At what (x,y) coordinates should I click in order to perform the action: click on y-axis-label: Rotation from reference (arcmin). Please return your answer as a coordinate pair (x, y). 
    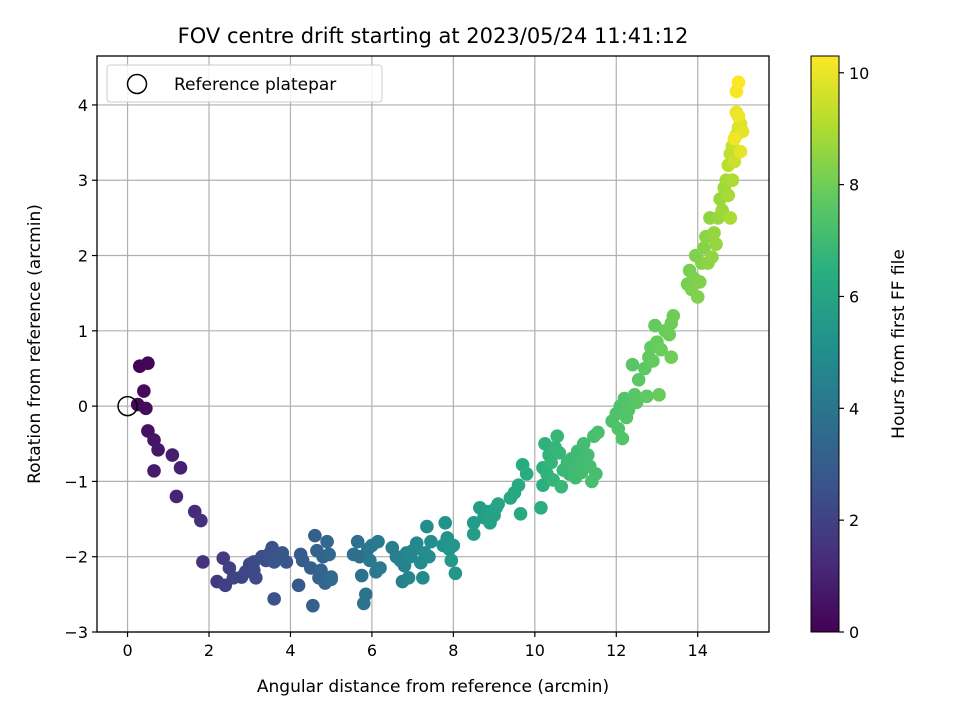
    Looking at the image, I should click on (35, 344).